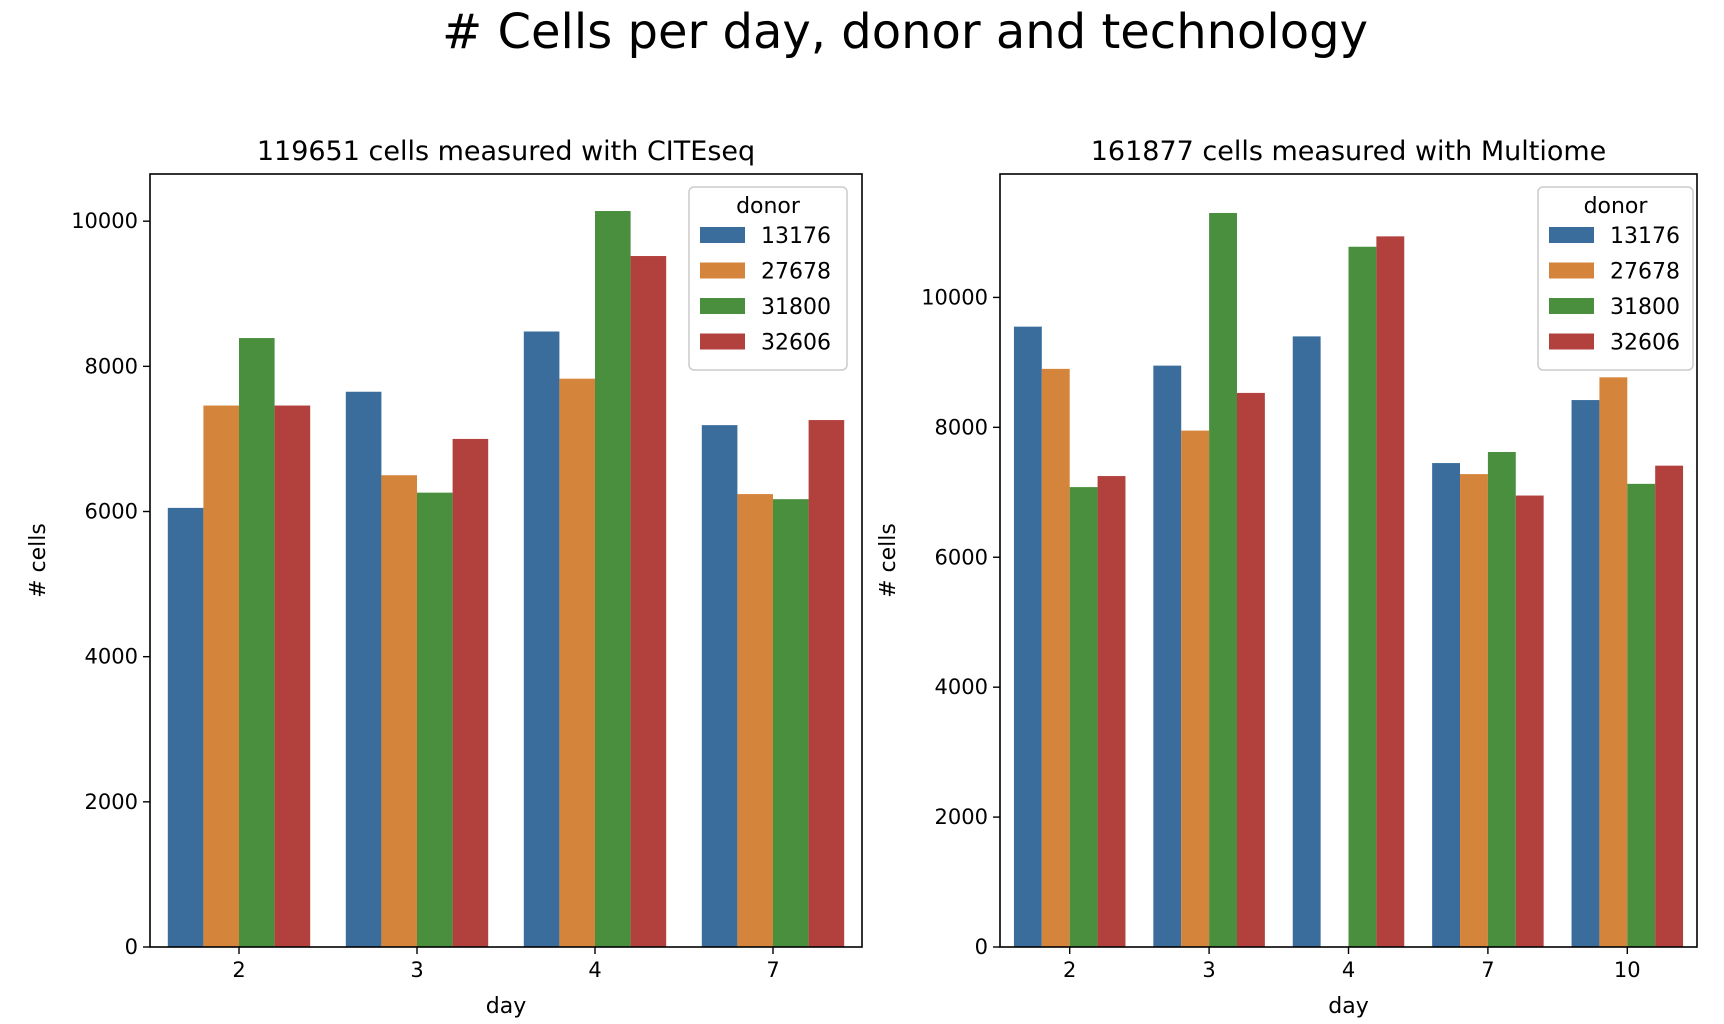 The width and height of the screenshot is (1724, 1024). What do you see at coordinates (905, 32) in the screenshot?
I see `figure-title: # Cells per day, donor and technology` at bounding box center [905, 32].